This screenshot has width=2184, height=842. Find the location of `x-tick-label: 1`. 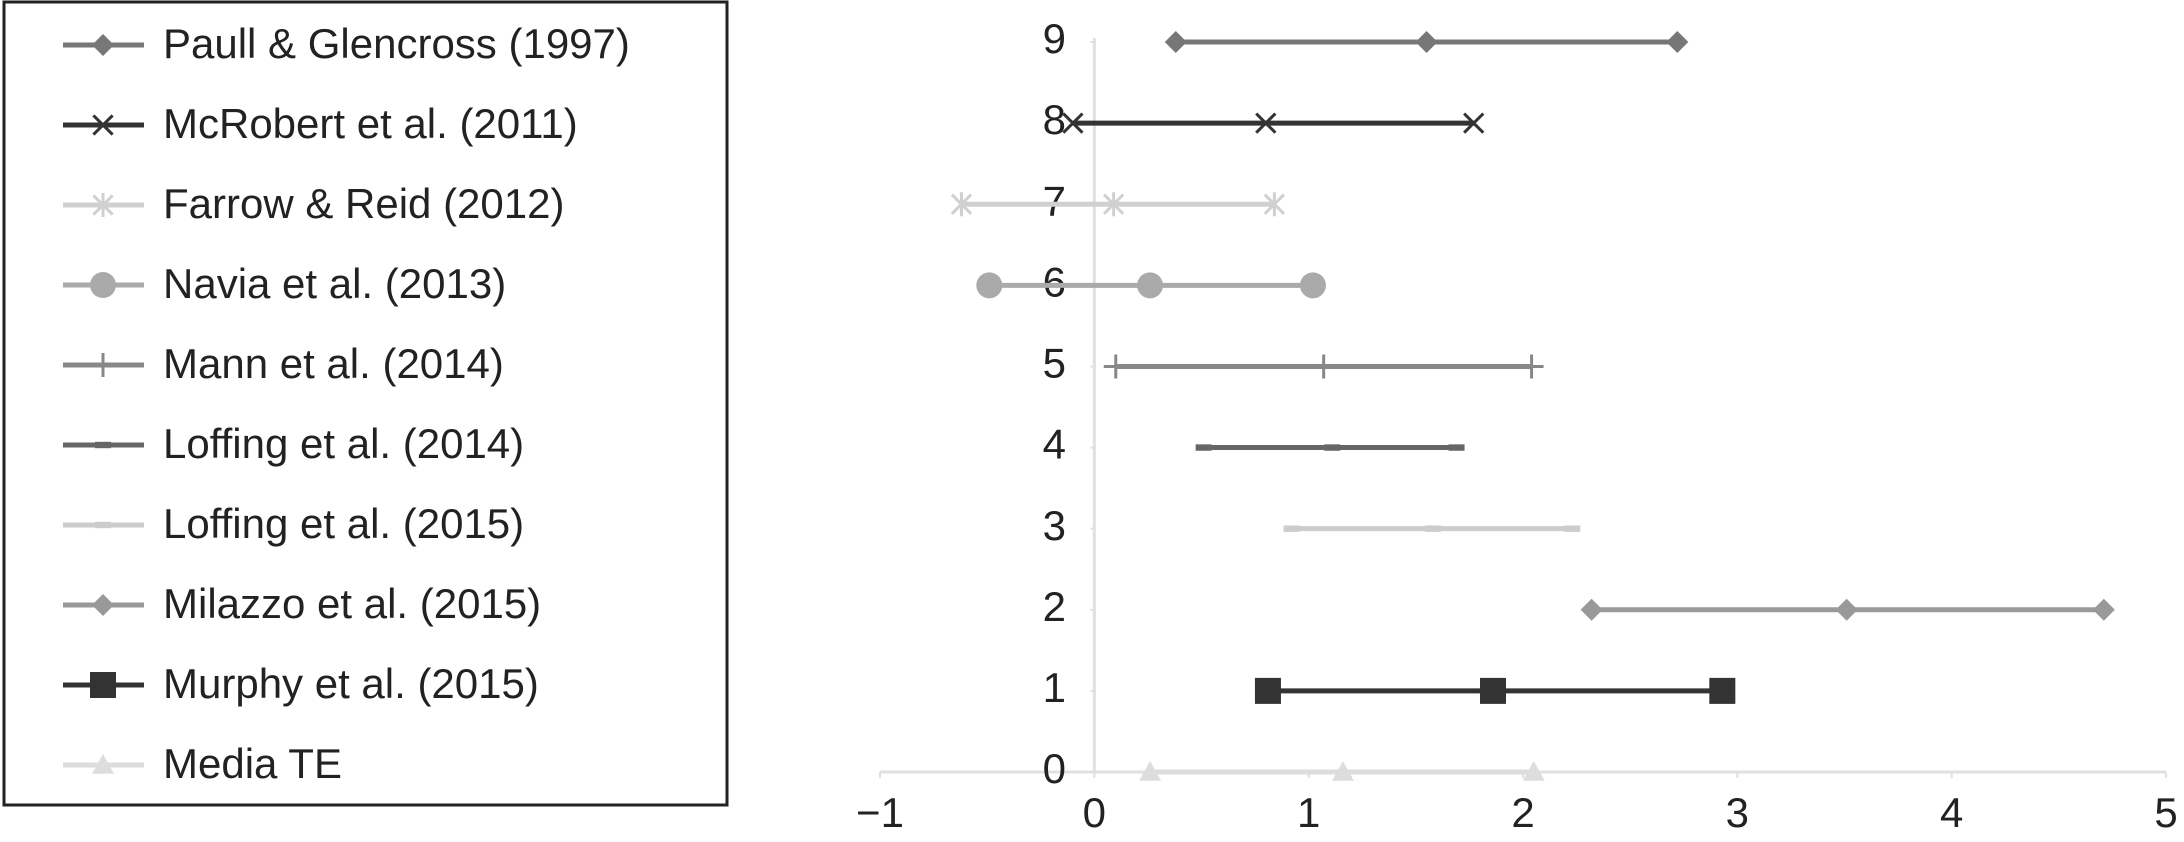

x-tick-label: 1 is located at coordinates (1308, 812).